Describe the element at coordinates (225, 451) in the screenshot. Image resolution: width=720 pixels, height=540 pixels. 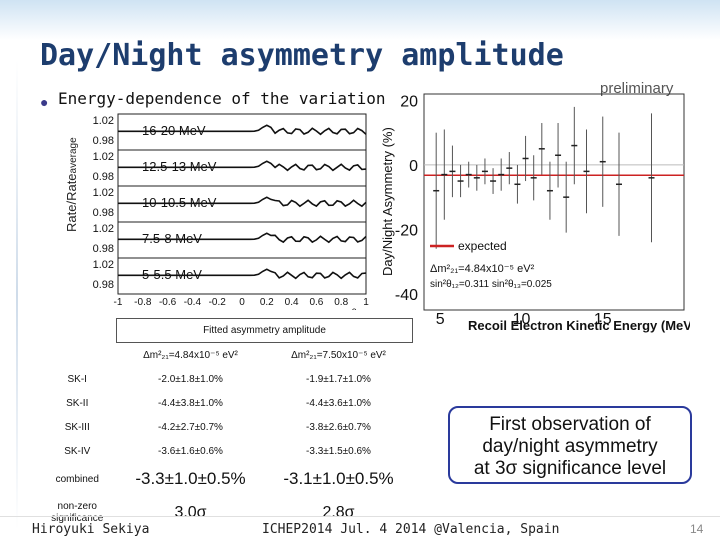
I see `table-row: SK-IV -3.6±1.6±0.6% -3.3±1.5±0.6%` at that location.